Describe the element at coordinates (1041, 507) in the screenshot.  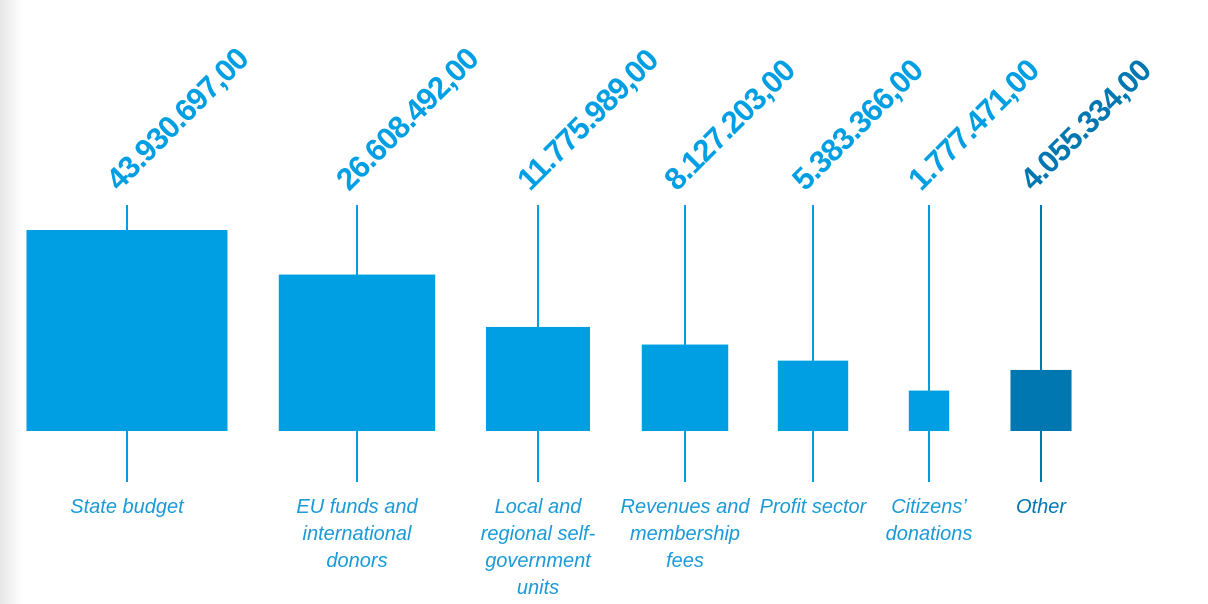
I see `category-label: Other` at that location.